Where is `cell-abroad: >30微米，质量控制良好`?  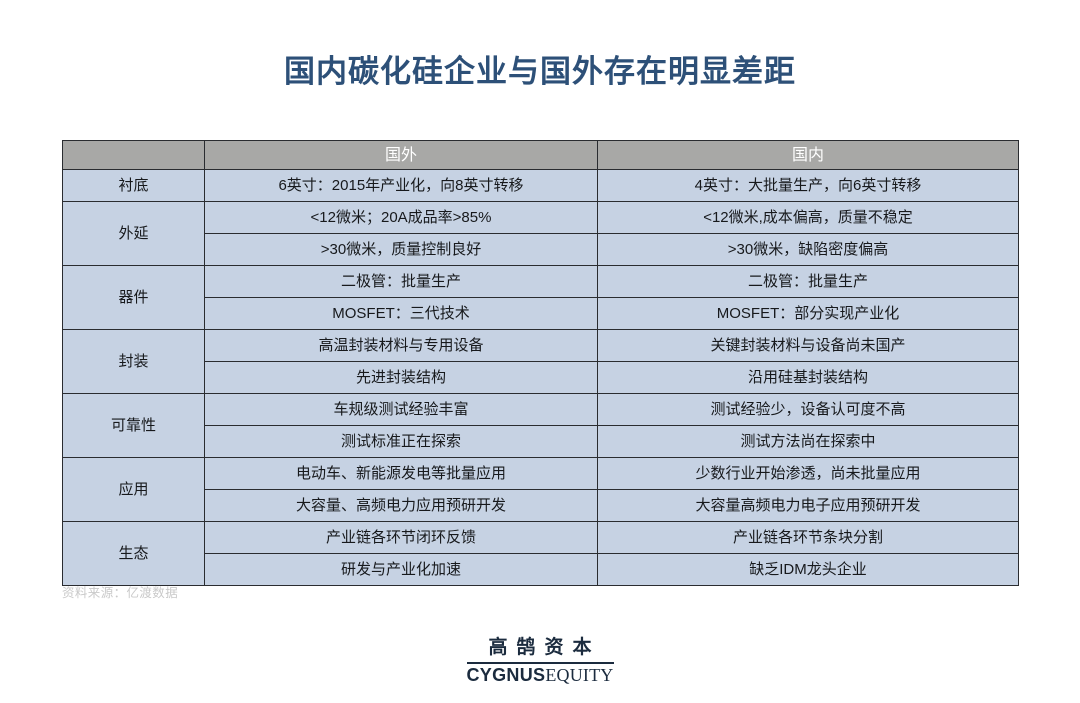 cell-abroad: >30微米，质量控制良好 is located at coordinates (401, 249).